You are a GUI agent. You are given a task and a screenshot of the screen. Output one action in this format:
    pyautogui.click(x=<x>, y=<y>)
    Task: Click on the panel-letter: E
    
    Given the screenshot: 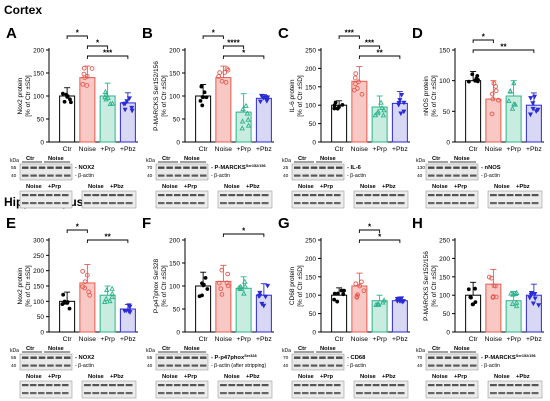 What is the action you would take?
    pyautogui.click(x=11, y=223)
    